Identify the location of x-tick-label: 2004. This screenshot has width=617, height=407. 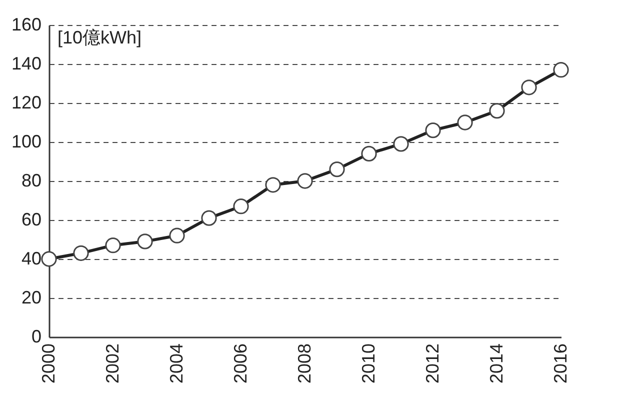
(176, 364).